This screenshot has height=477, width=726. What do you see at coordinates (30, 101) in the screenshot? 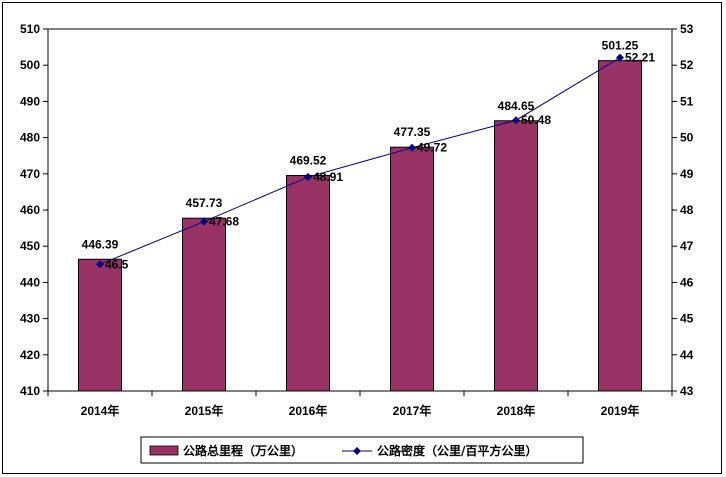
I see `left-axis-tick-label: 490` at bounding box center [30, 101].